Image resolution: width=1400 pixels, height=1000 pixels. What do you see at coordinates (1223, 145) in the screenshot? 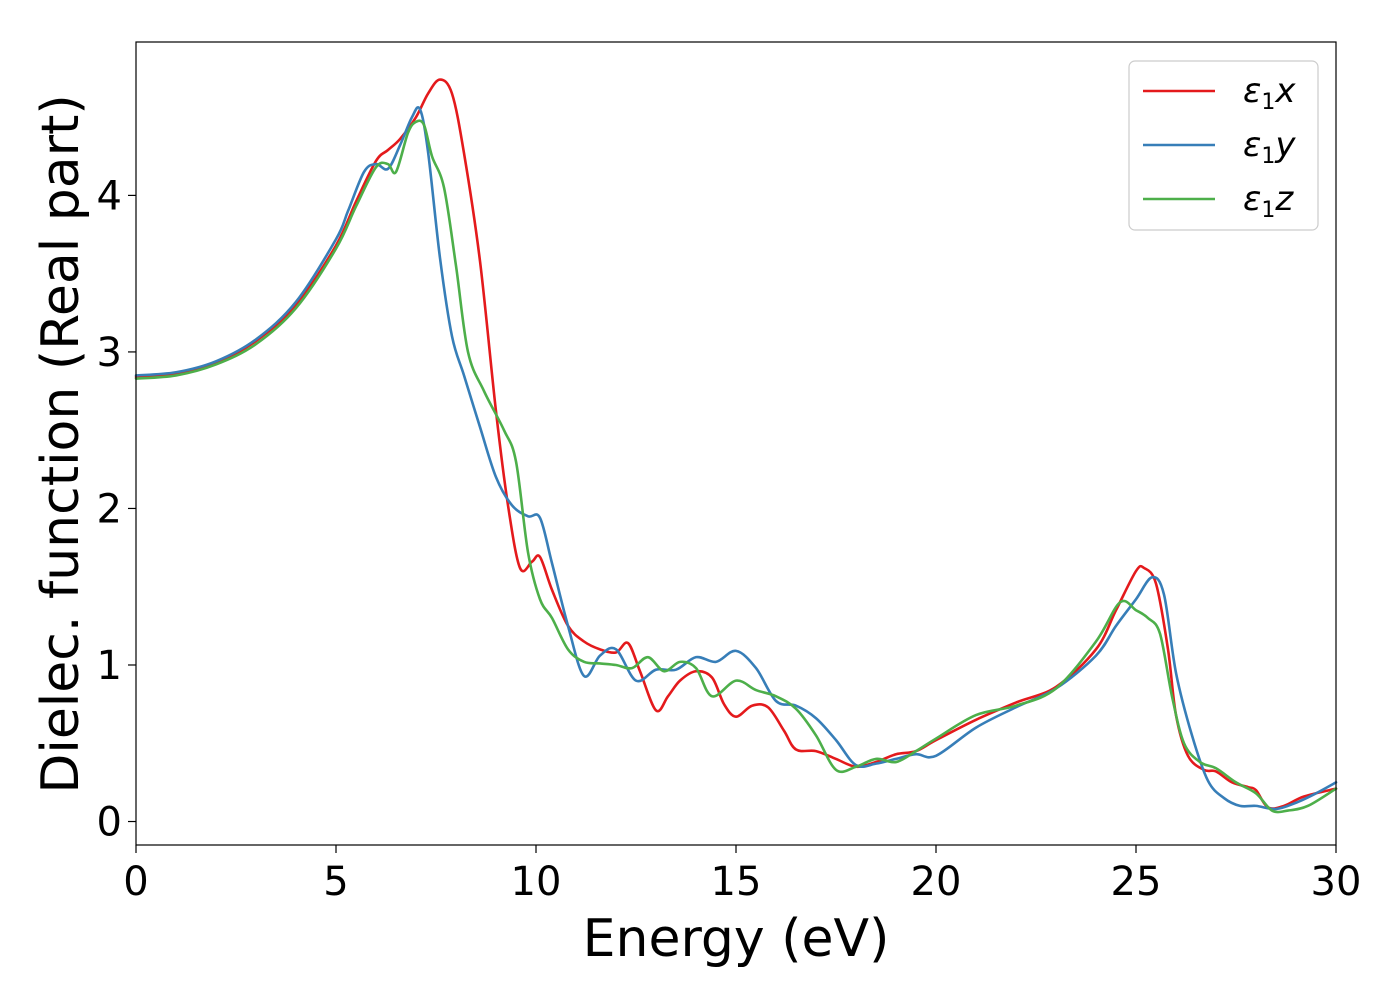
I see `legend-box` at bounding box center [1223, 145].